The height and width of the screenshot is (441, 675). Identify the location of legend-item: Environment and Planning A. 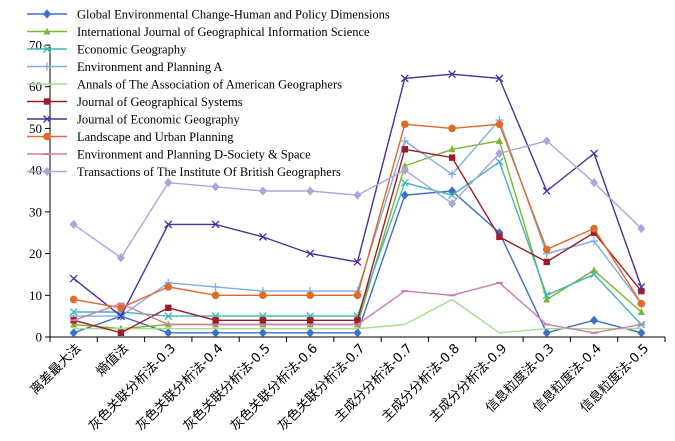
(124, 67).